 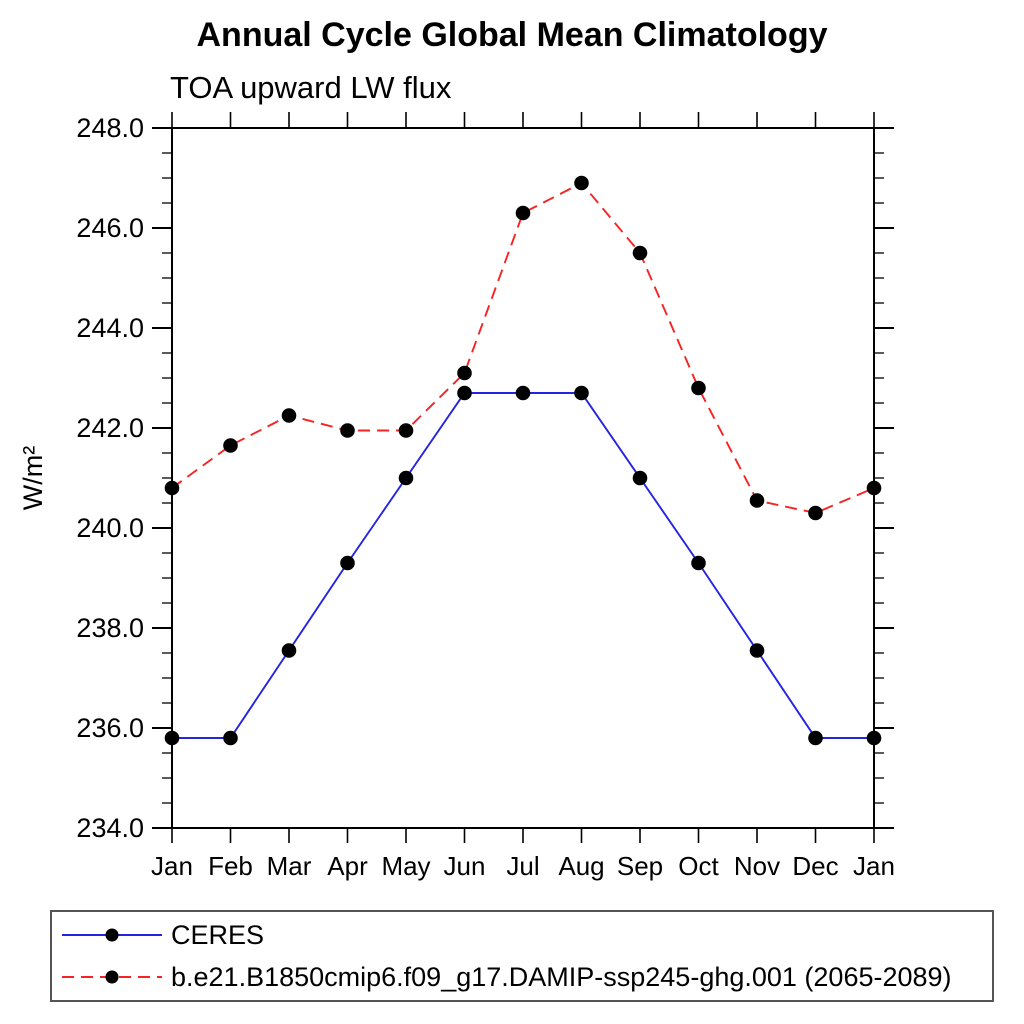 I want to click on y-axis-tick-label: 242.0, so click(x=110, y=428).